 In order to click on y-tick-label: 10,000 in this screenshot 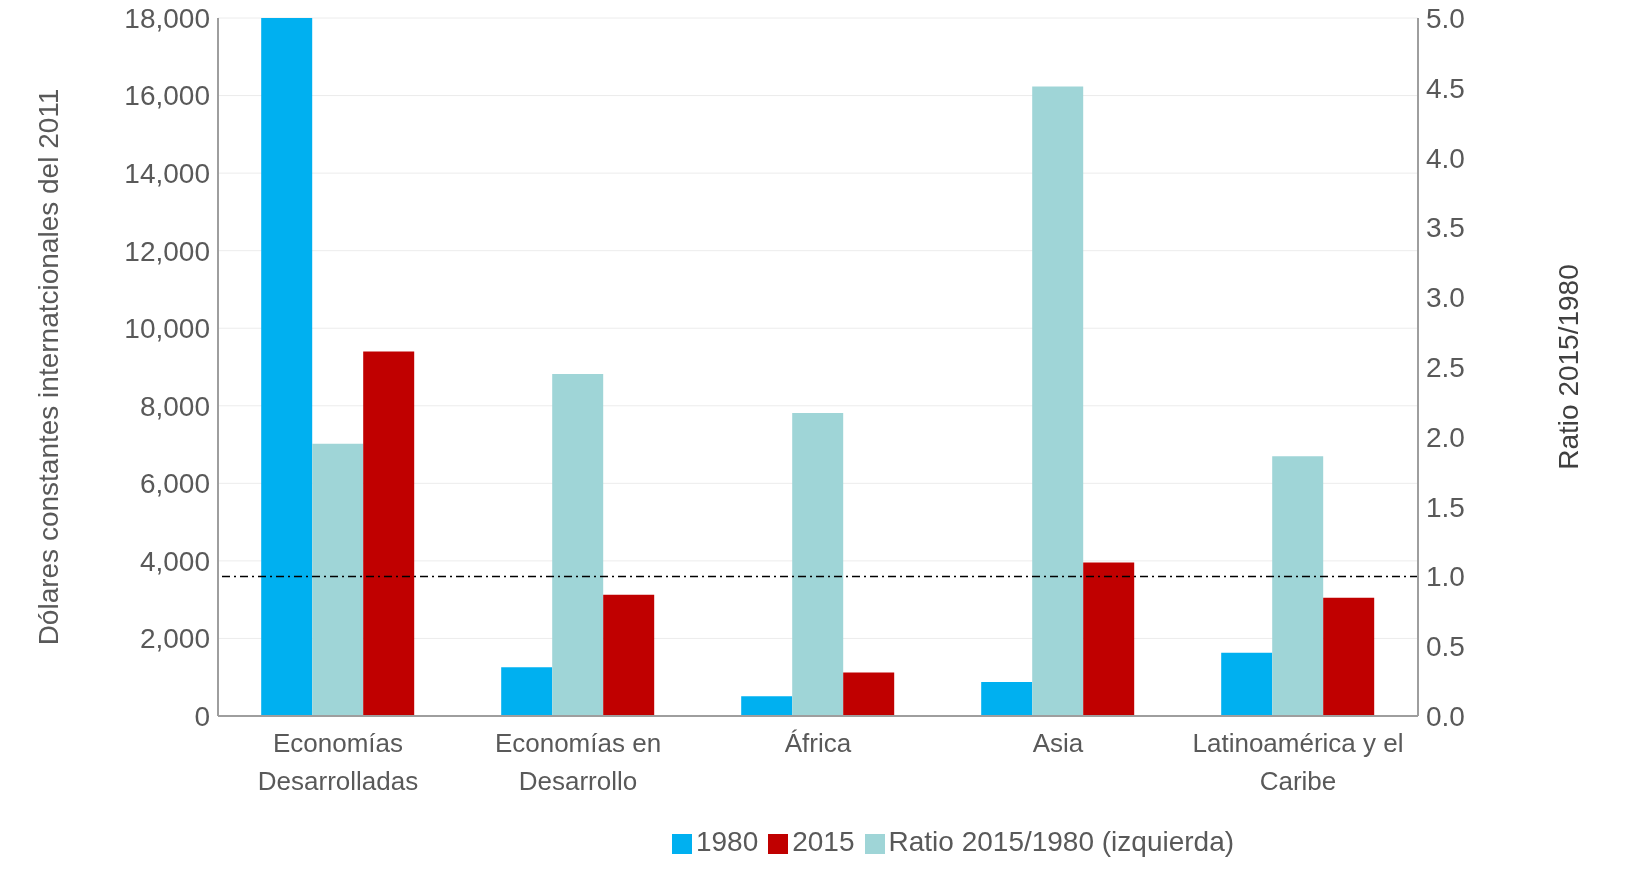, I will do `click(167, 329)`.